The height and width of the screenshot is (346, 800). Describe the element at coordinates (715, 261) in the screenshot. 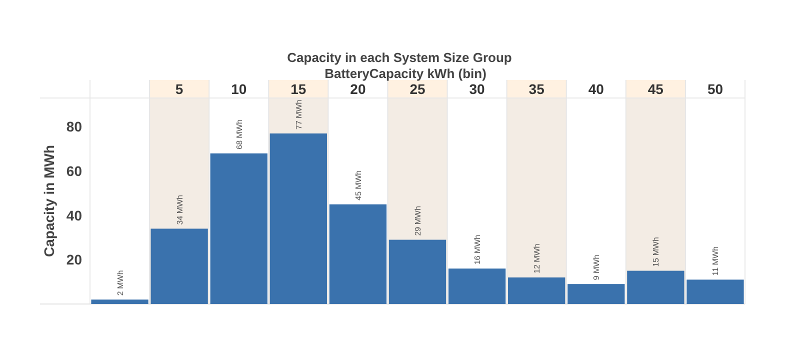

I see `data-label: 11 MWh` at that location.